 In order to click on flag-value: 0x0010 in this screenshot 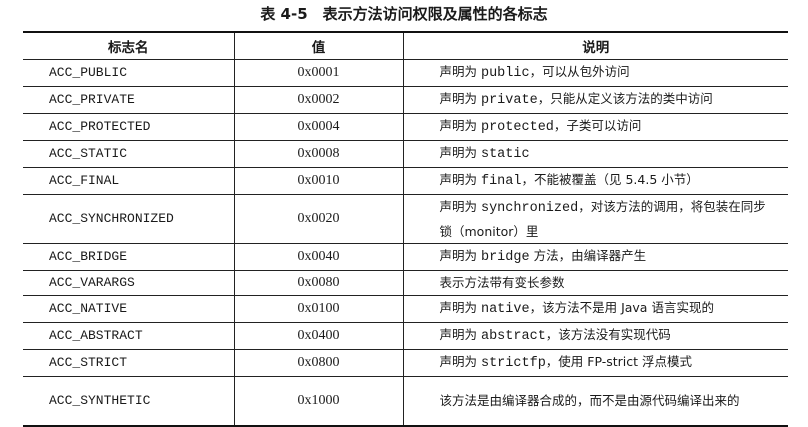, I will do `click(318, 181)`.